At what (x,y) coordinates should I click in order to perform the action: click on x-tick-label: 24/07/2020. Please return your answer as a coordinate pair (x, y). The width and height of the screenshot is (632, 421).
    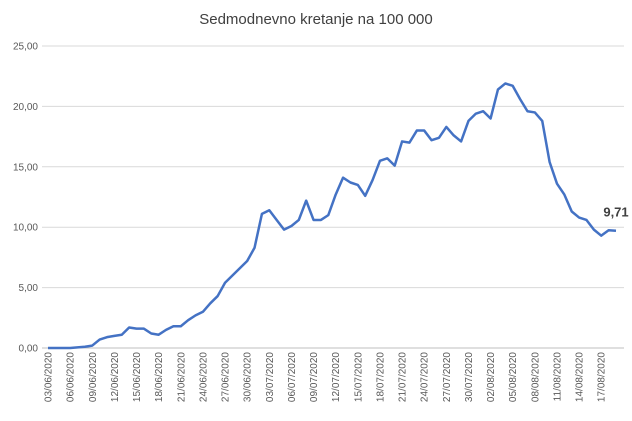
    Looking at the image, I should click on (425, 377).